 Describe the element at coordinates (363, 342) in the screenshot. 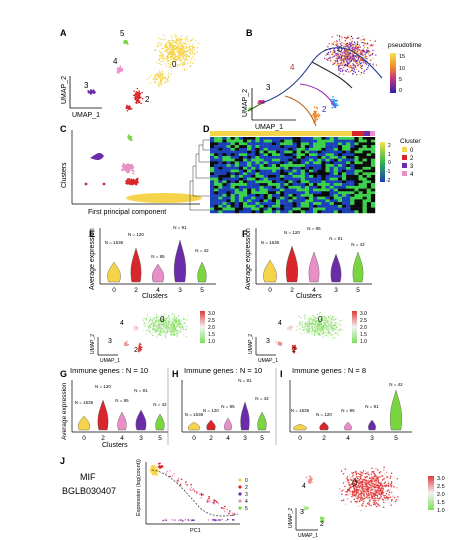

I see `umap-f-tick-4: 1.0` at that location.